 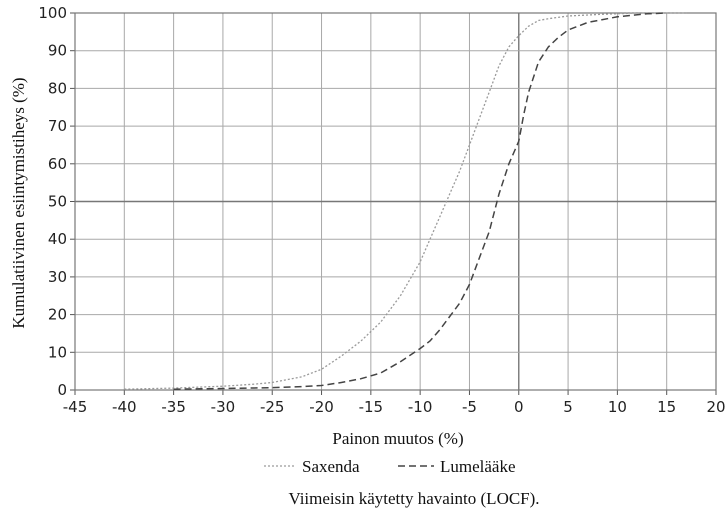 I want to click on y-tick-label: 50, so click(x=57, y=202).